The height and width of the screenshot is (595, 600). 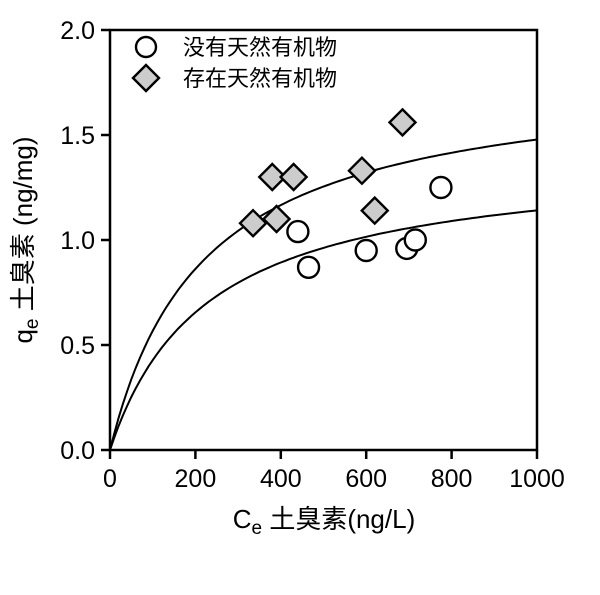 I want to click on x-tick-label: 1000, so click(x=537, y=479).